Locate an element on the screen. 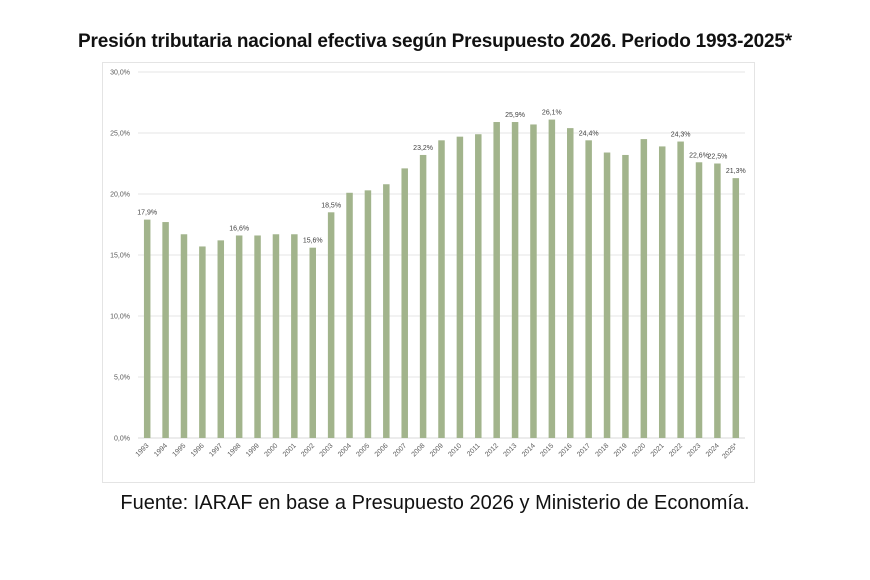  bar-2019 is located at coordinates (625, 296).